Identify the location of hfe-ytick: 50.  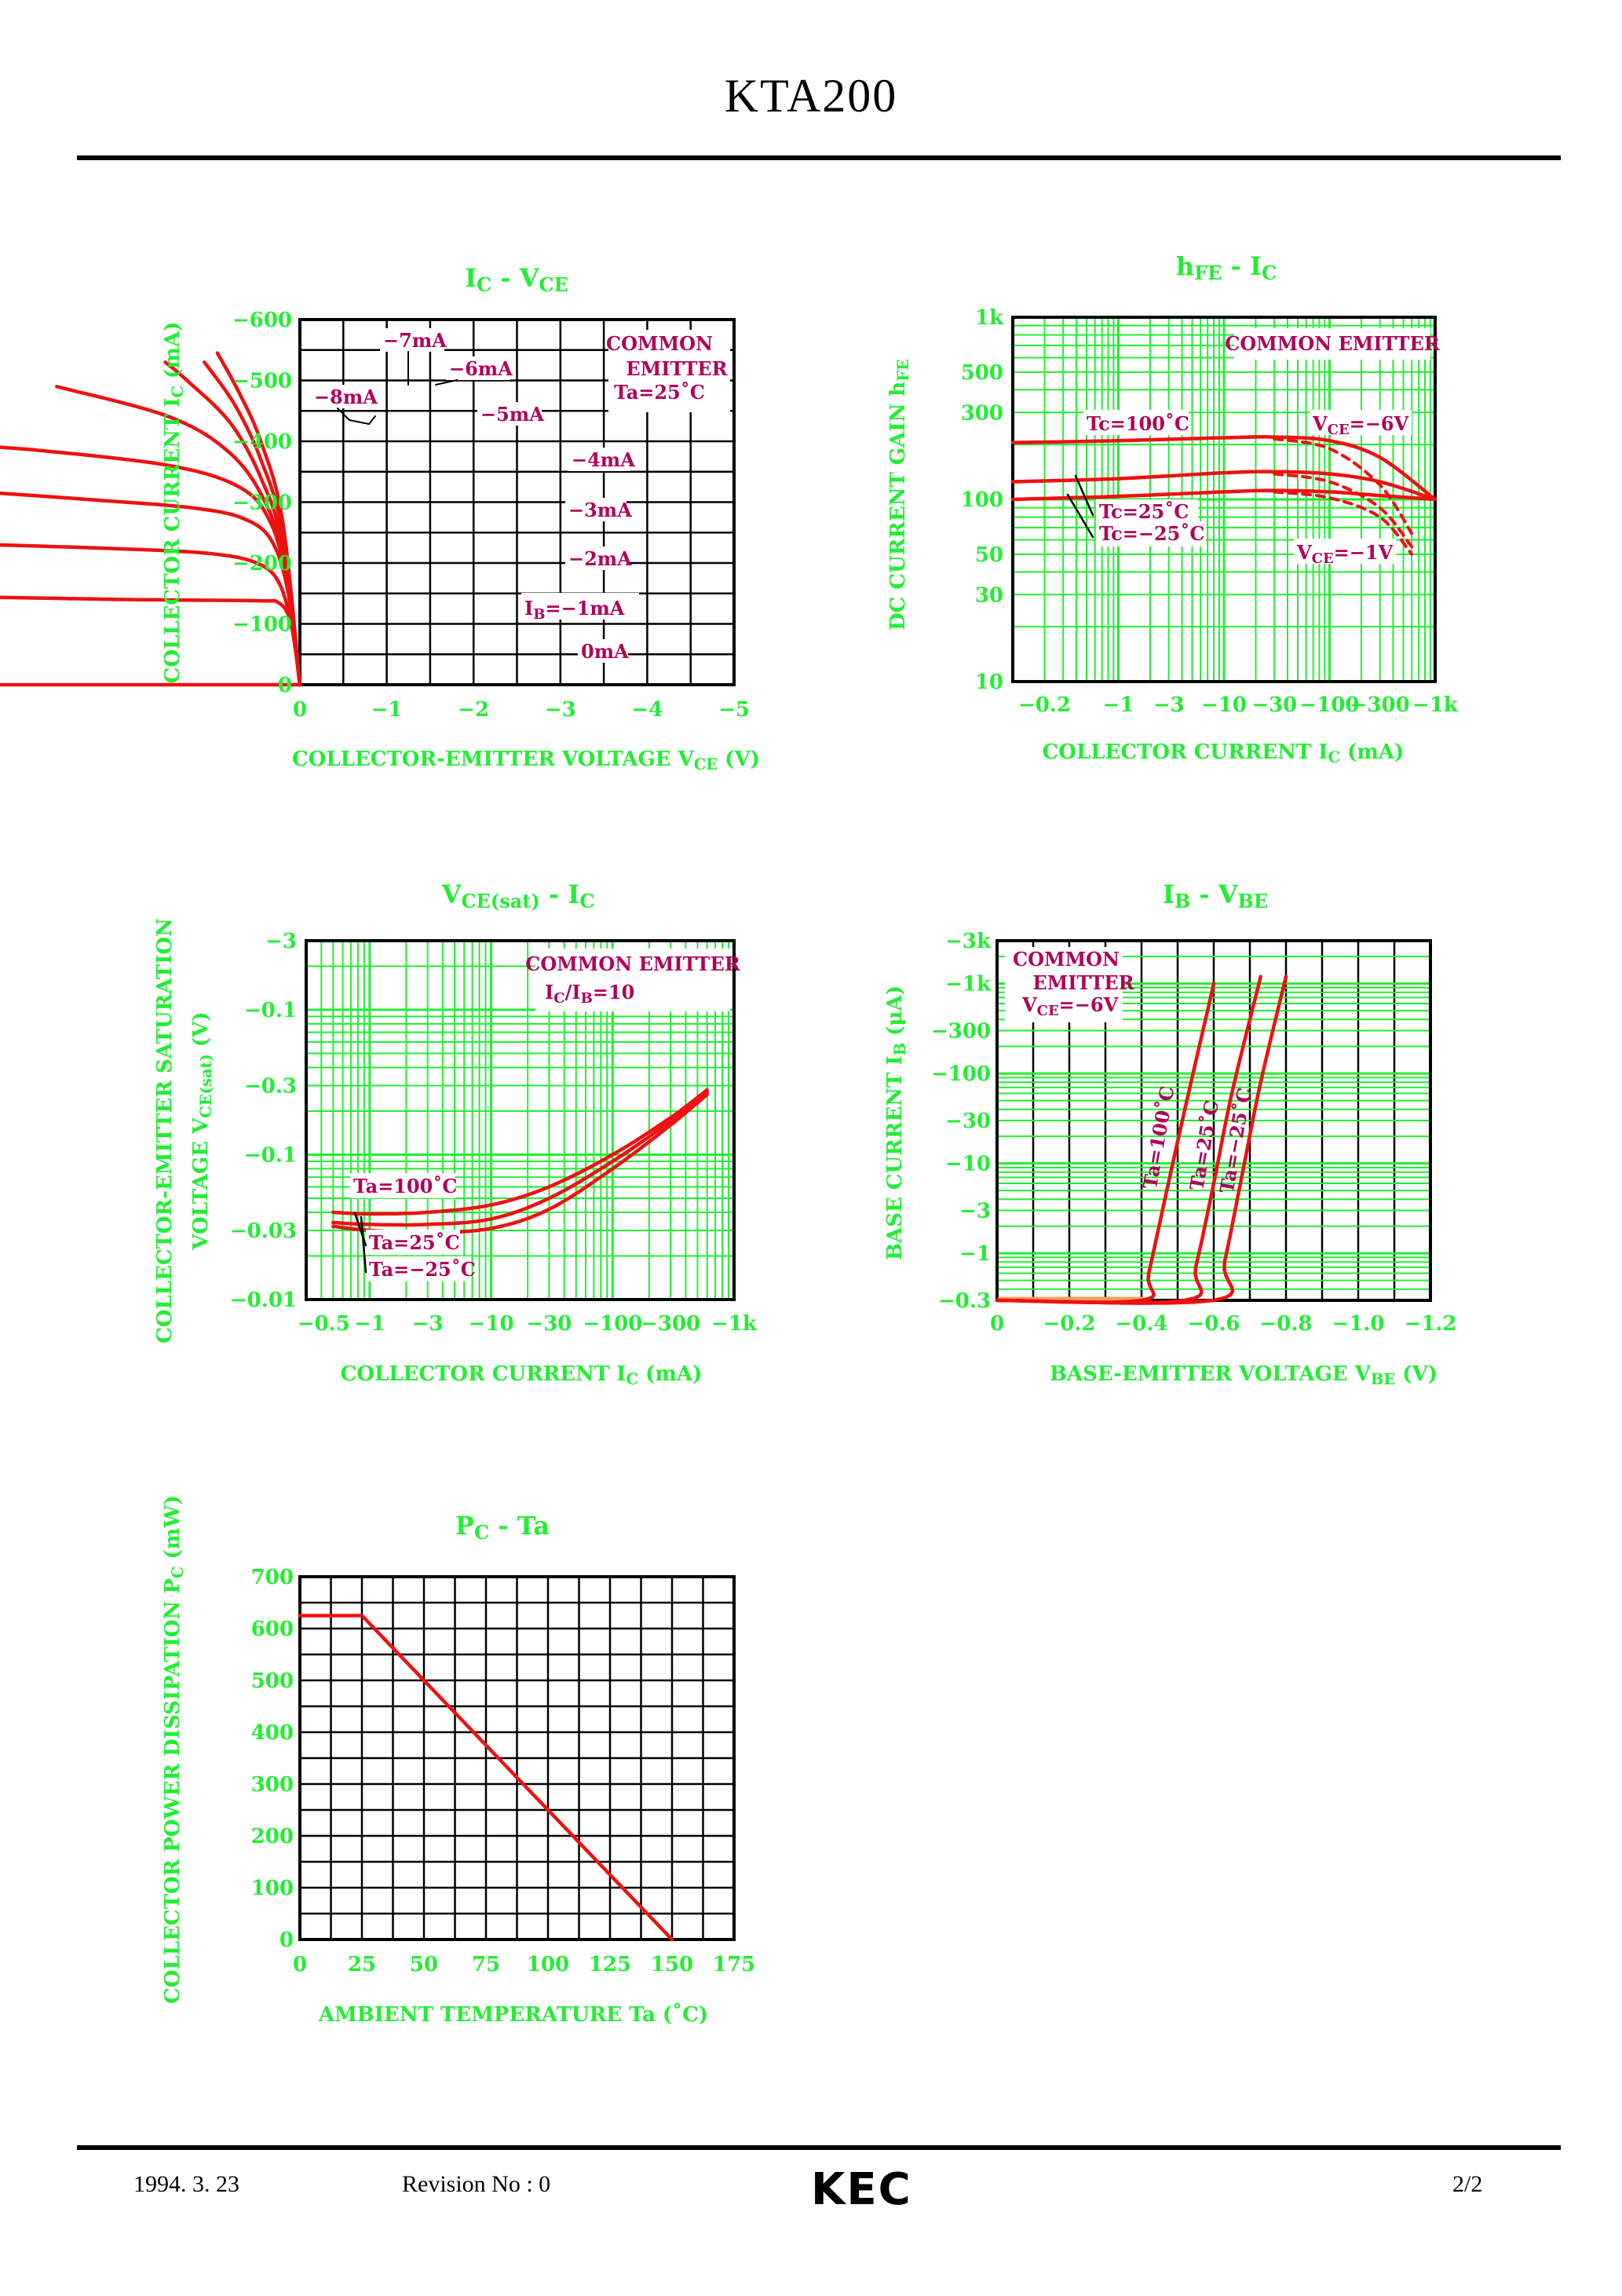
(989, 555).